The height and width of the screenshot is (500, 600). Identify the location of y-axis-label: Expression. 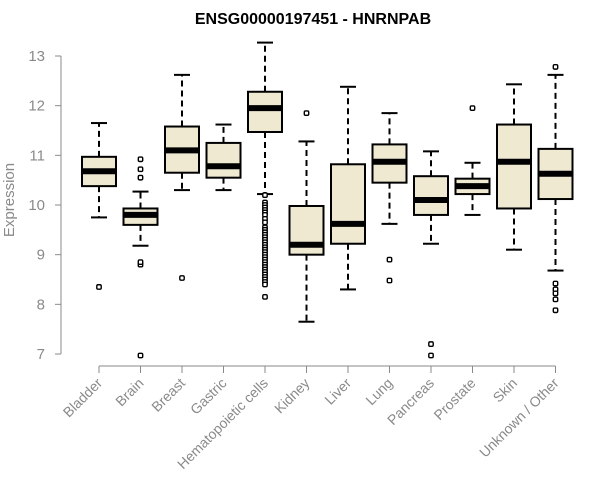
(9, 200).